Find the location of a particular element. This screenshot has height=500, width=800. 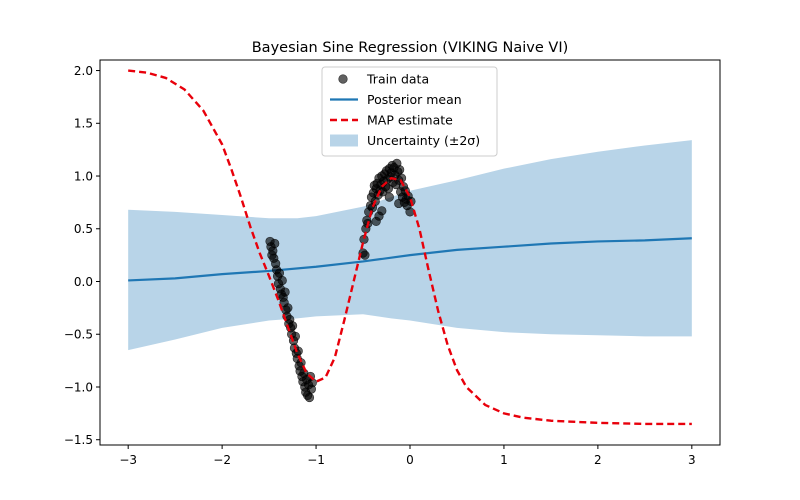

y-tick-label: 0.5 is located at coordinates (83, 229).